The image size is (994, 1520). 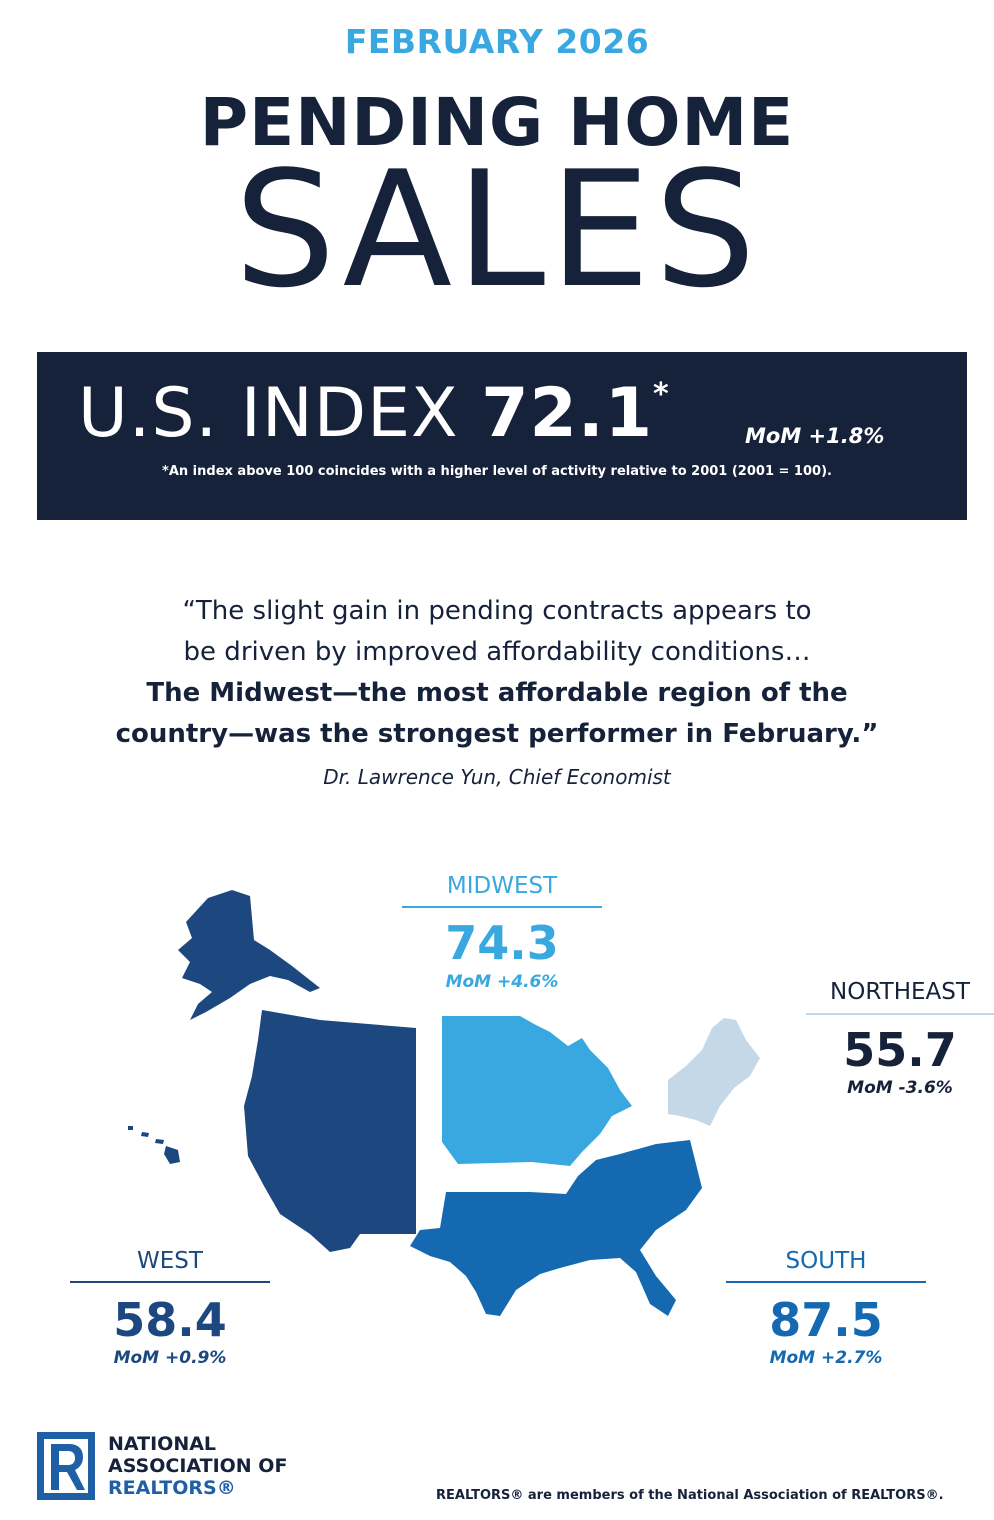 What do you see at coordinates (502, 982) in the screenshot?
I see `midwest-mom: MoM +4.6%` at bounding box center [502, 982].